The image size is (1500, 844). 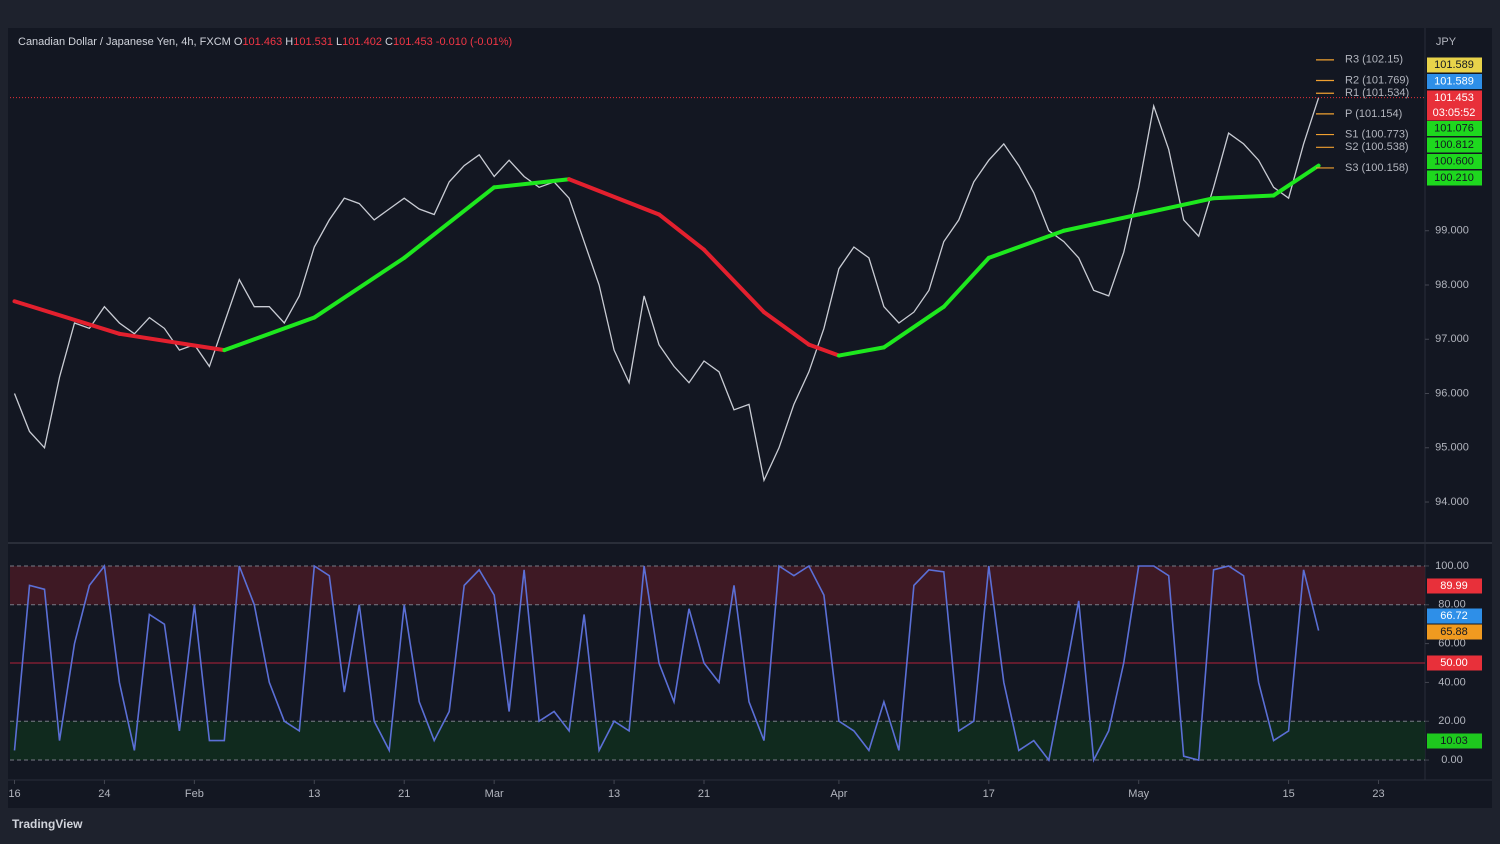 What do you see at coordinates (1374, 60) in the screenshot?
I see `pivot-label: R3 (102.15)` at bounding box center [1374, 60].